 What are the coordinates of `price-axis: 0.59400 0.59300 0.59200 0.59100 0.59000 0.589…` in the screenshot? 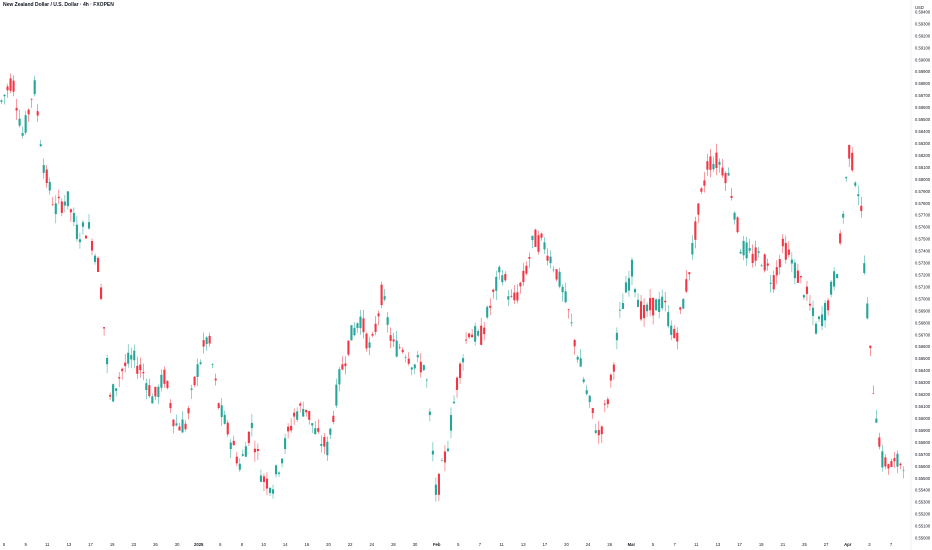 It's located at (923, 274).